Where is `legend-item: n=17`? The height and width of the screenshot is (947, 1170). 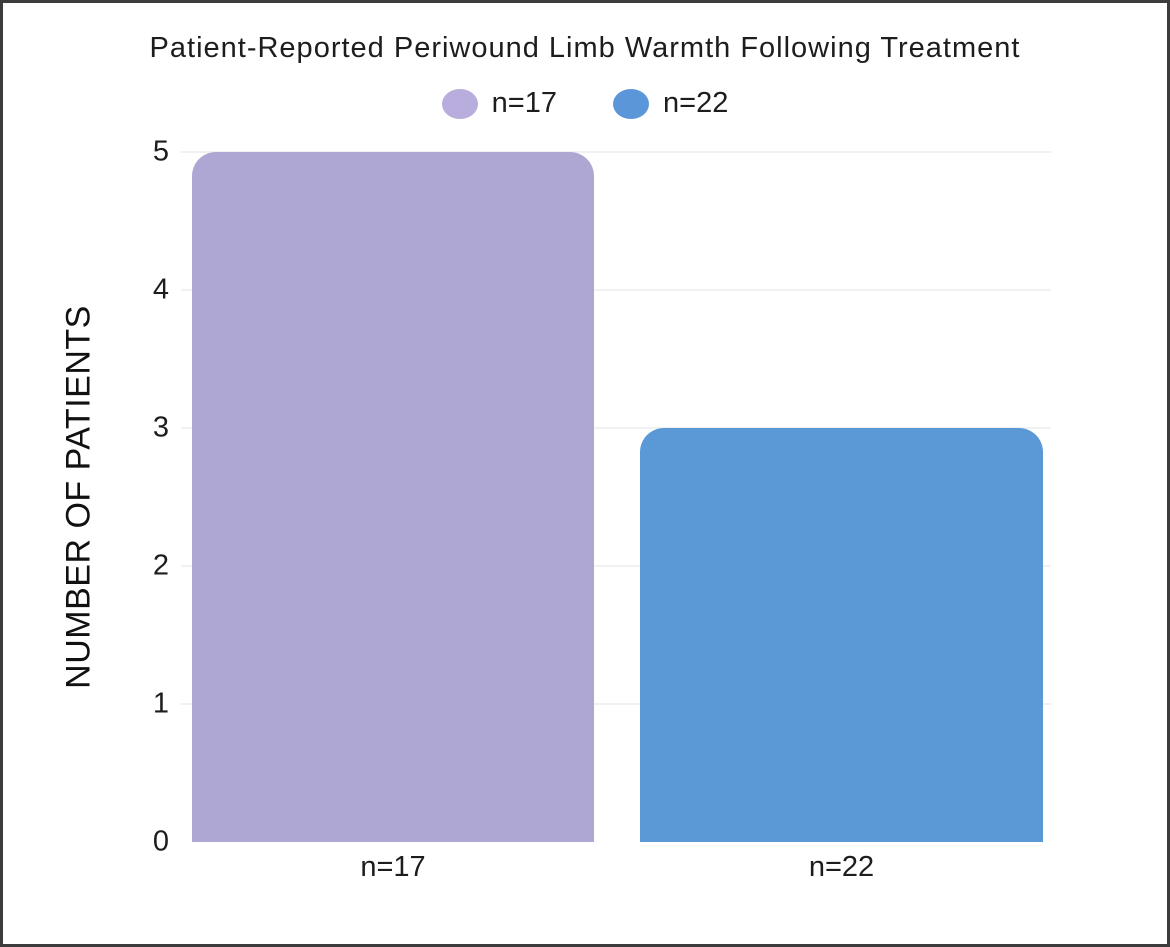 legend-item: n=17 is located at coordinates (499, 103).